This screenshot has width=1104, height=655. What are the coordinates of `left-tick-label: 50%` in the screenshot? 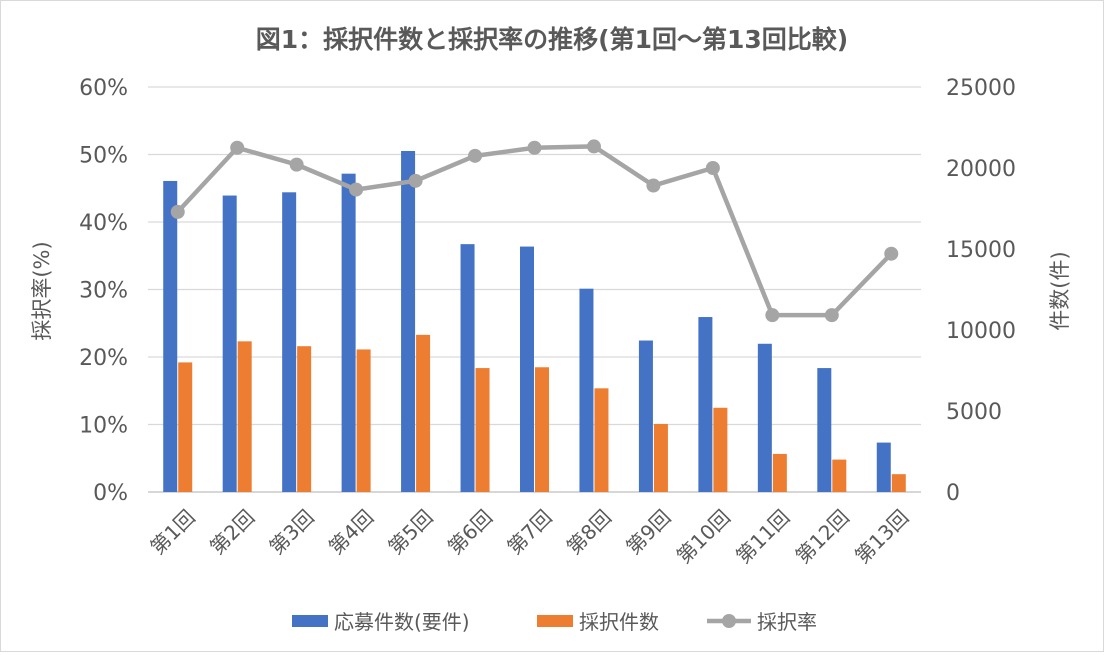 It's located at (103, 156).